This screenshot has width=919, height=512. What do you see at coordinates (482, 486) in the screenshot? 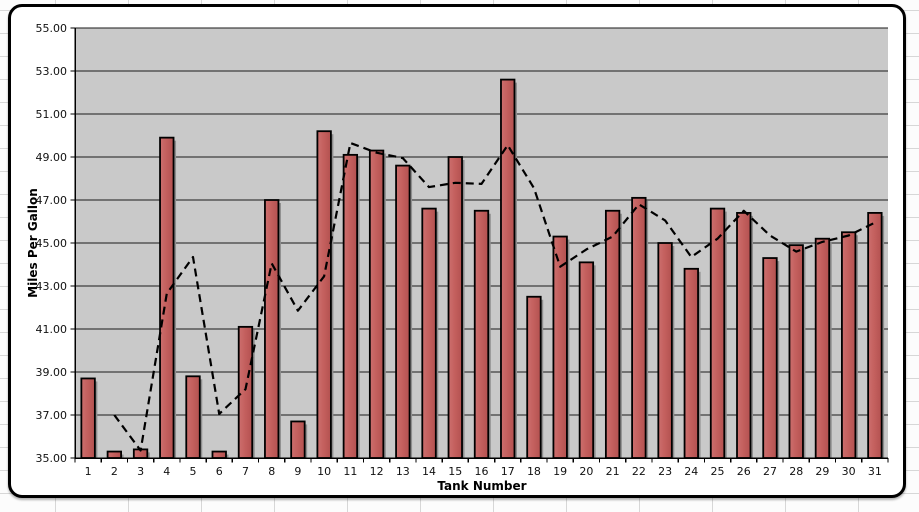
I see `x-axis-title: Tank Number` at bounding box center [482, 486].